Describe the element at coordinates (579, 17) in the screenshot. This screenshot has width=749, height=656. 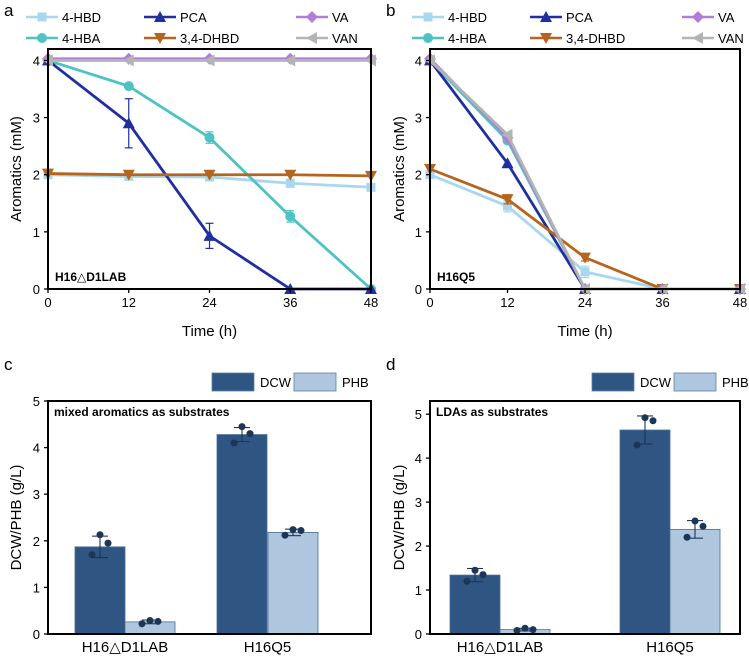
I see `legend-label: PCA` at that location.